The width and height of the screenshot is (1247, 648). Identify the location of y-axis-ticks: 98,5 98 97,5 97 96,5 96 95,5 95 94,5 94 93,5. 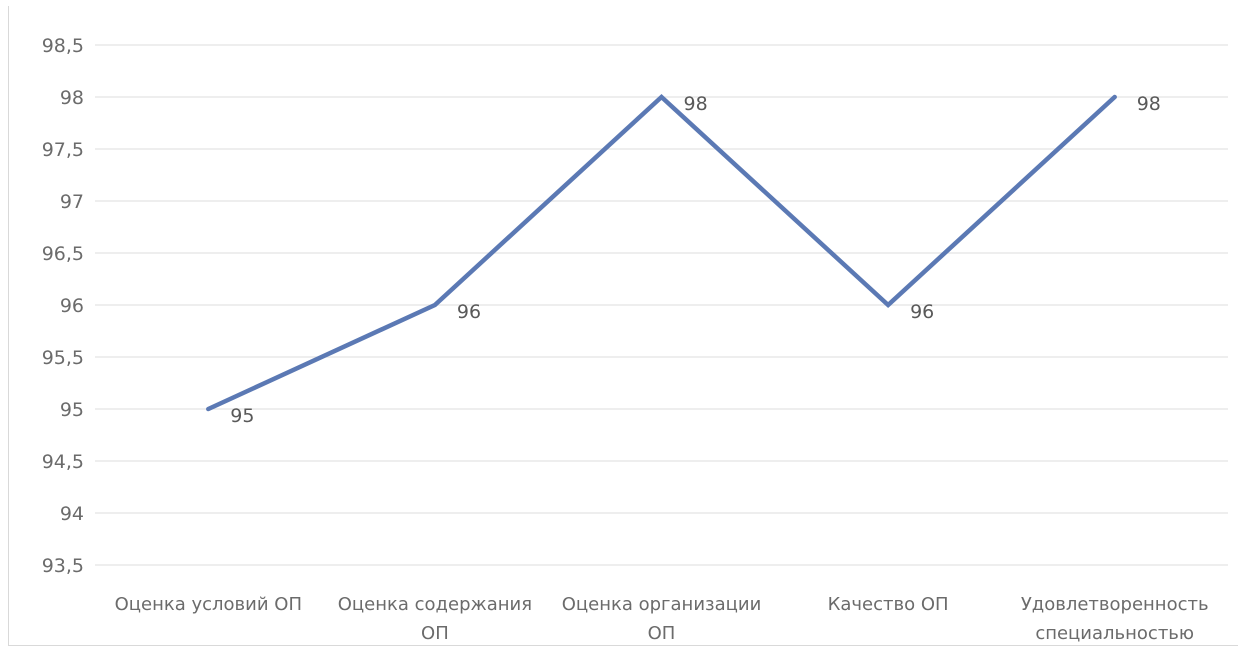
(63, 306).